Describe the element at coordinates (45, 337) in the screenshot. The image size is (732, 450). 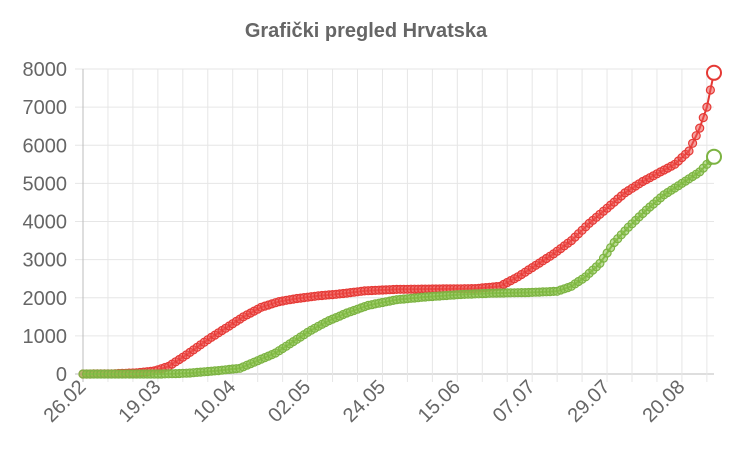
I see `y-tick-label: 1000` at that location.